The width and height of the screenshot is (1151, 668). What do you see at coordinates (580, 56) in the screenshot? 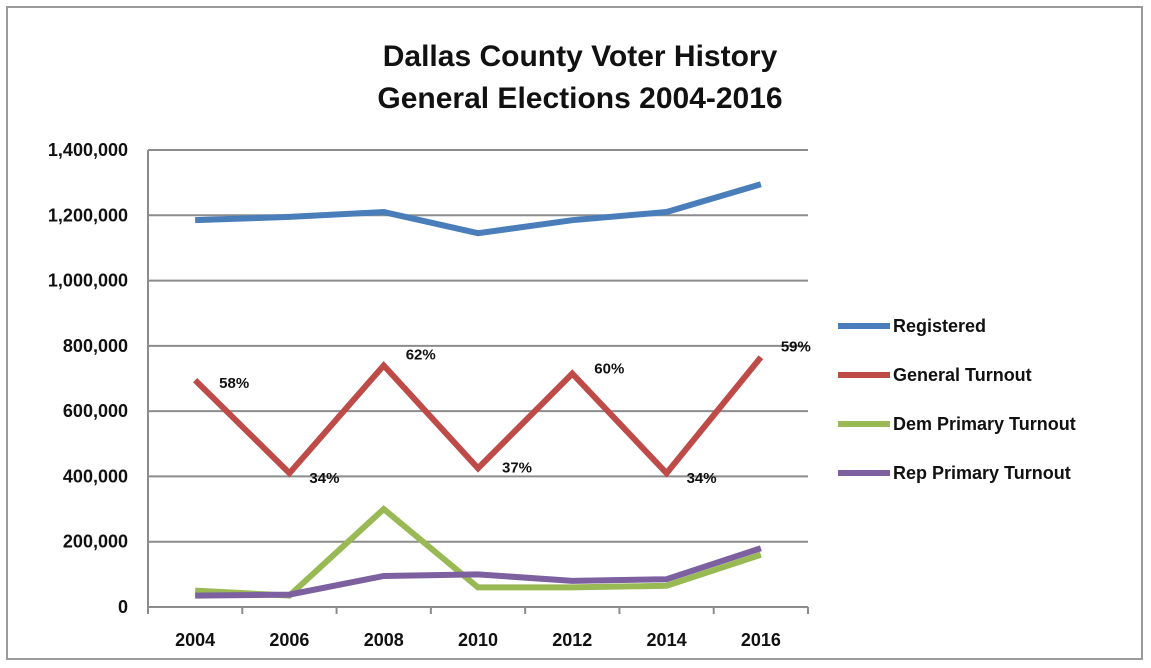
I see `chart-title-line-1: Dallas County Voter History` at bounding box center [580, 56].